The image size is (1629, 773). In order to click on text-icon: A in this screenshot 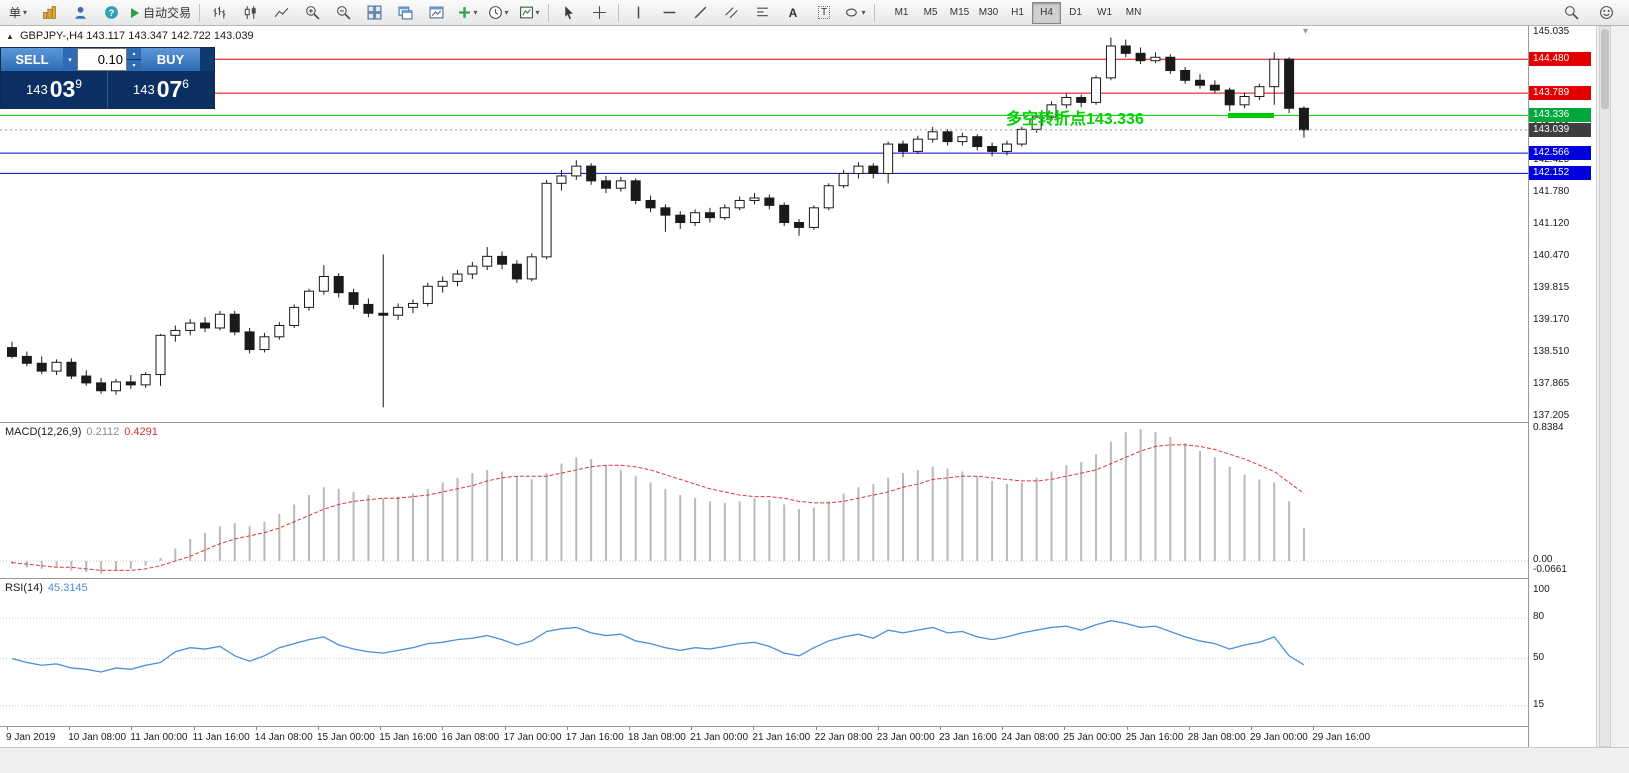, I will do `click(793, 12)`.